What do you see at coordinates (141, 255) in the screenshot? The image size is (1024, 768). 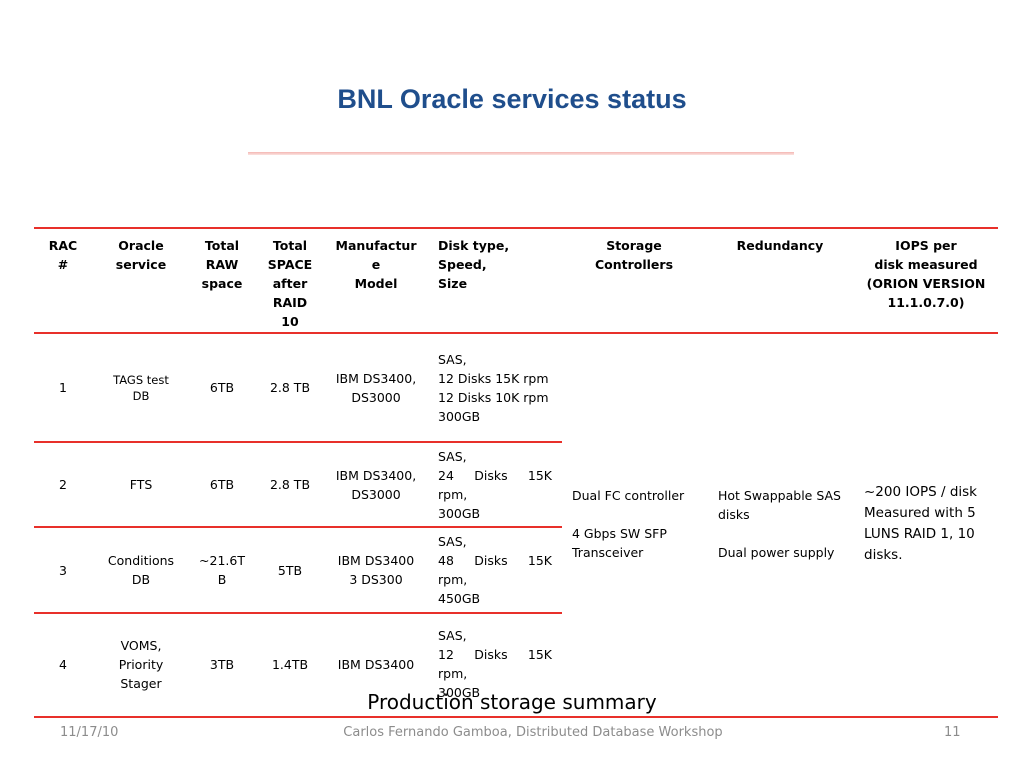 I see `header-oracle-service: Oracle service` at bounding box center [141, 255].